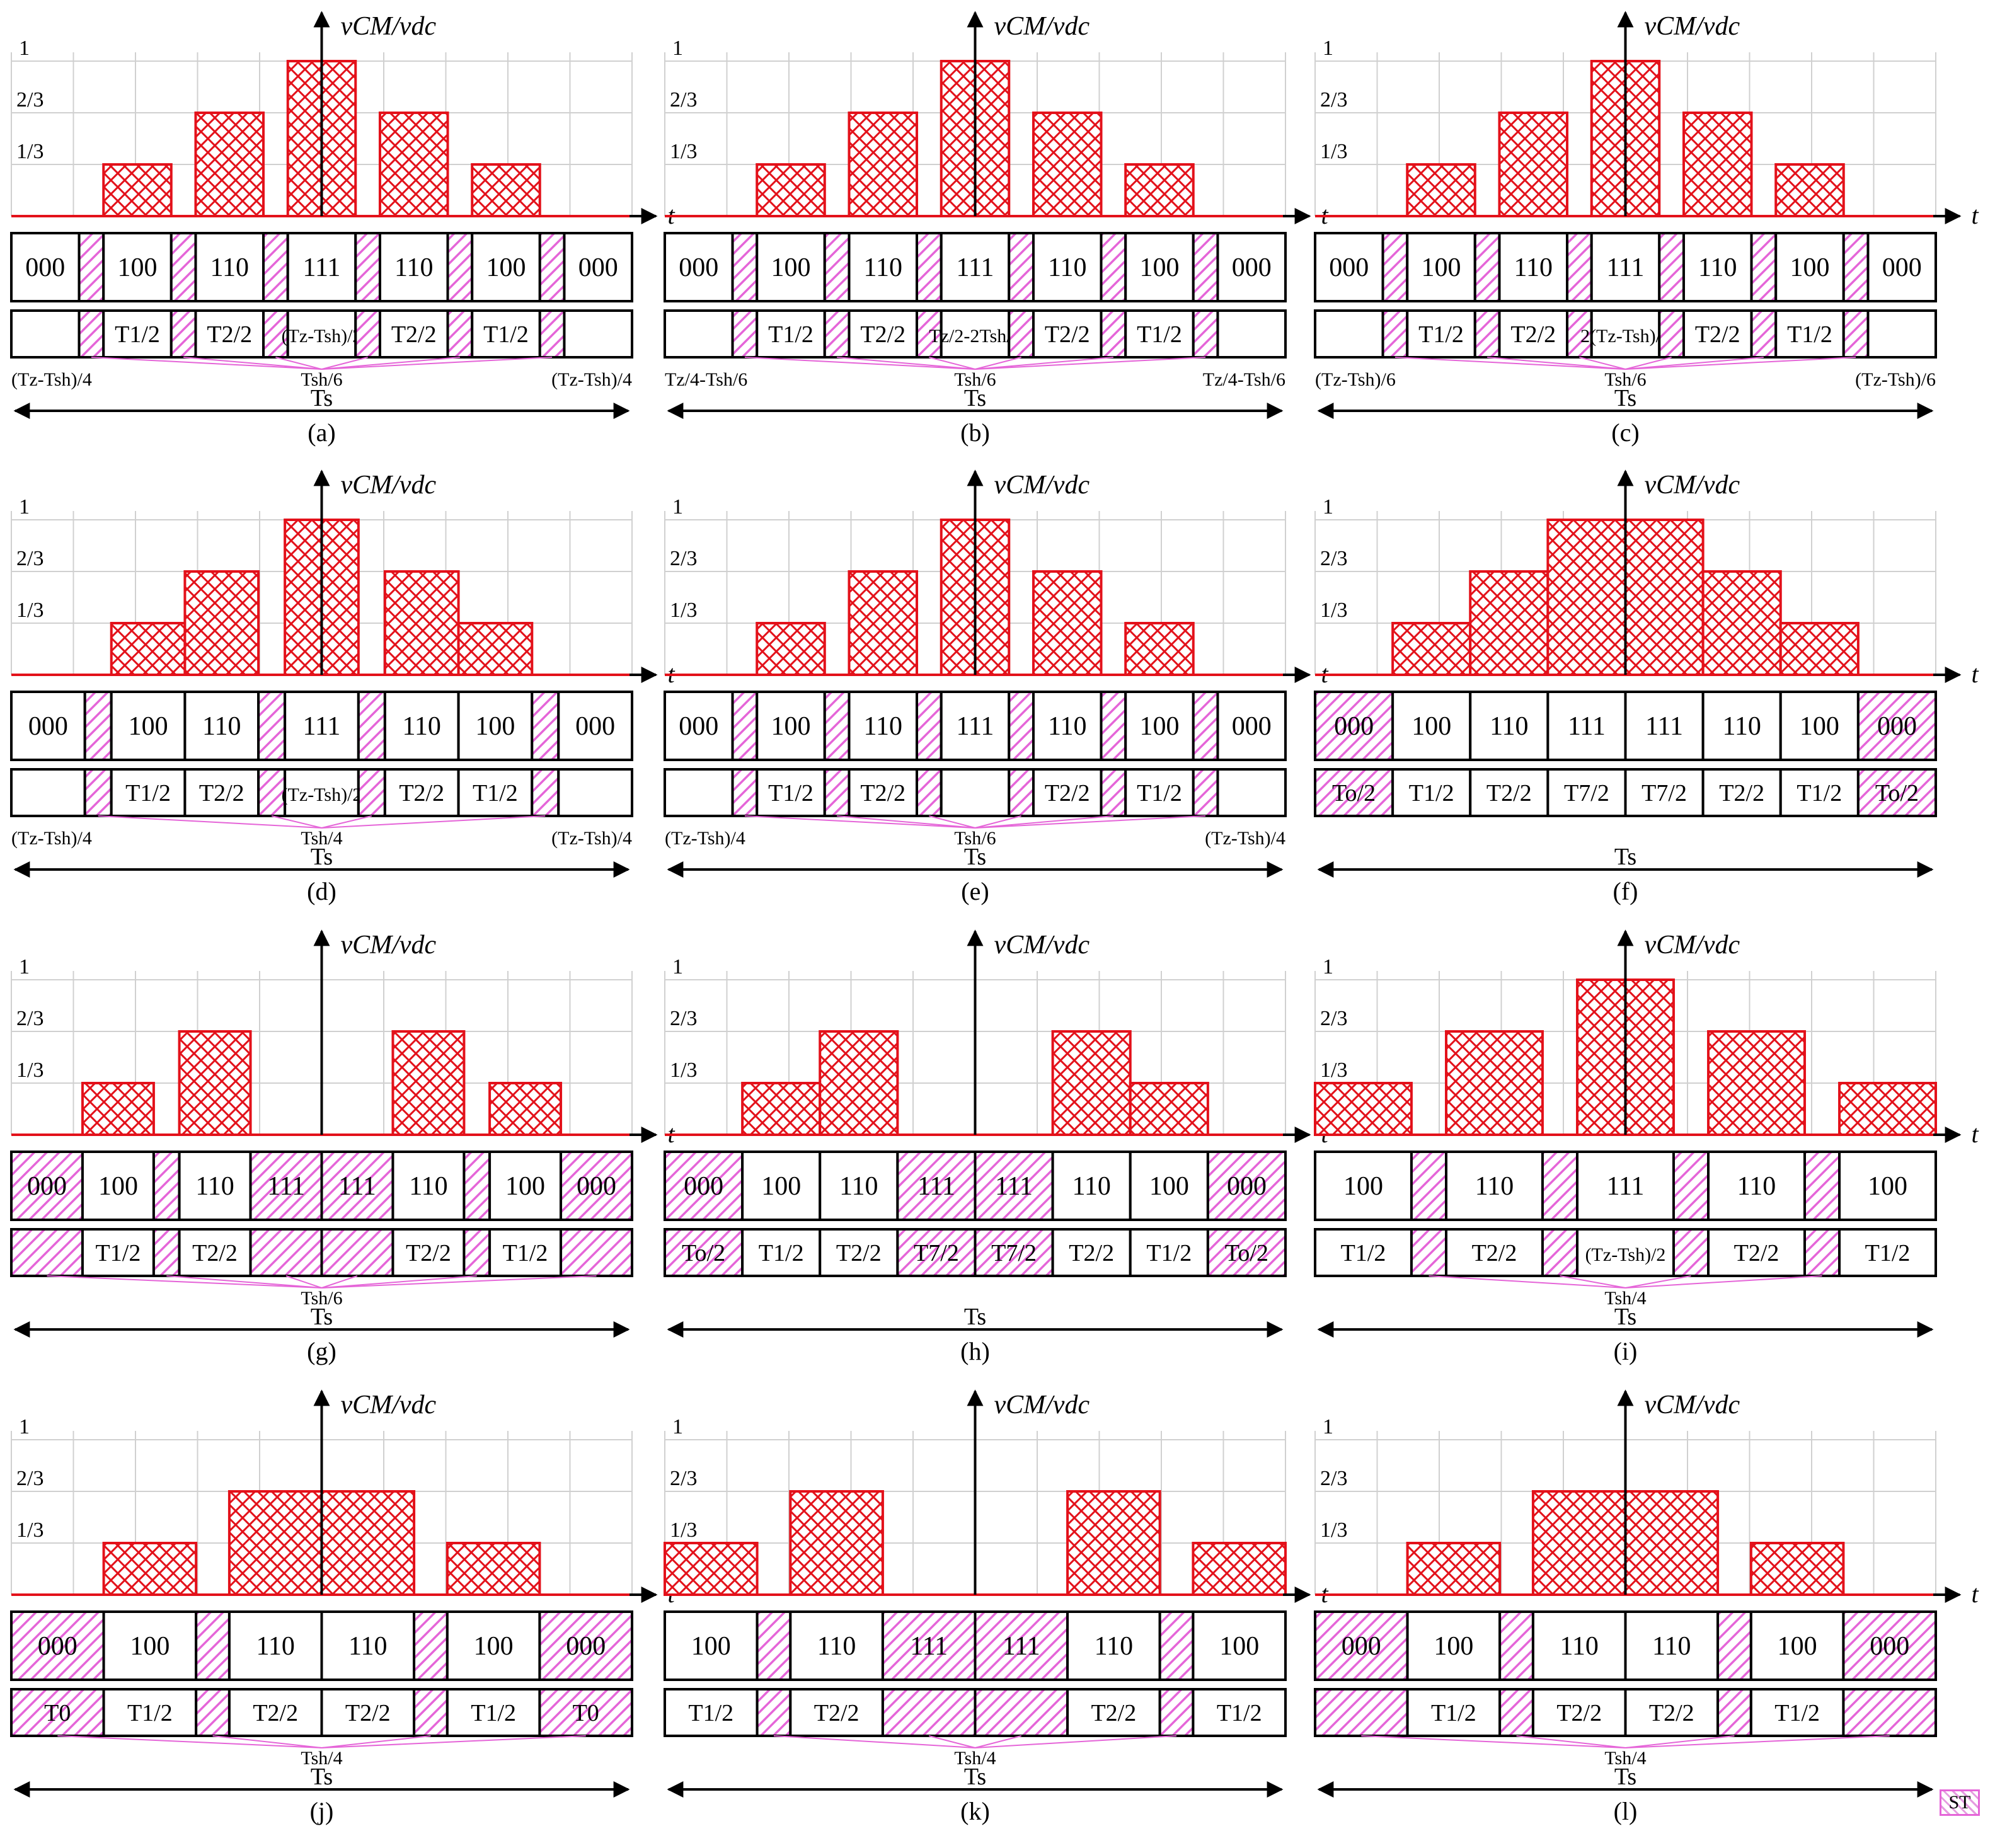 The height and width of the screenshot is (1848, 1995). Describe the element at coordinates (975, 1777) in the screenshot. I see `ts-label: Ts` at that location.